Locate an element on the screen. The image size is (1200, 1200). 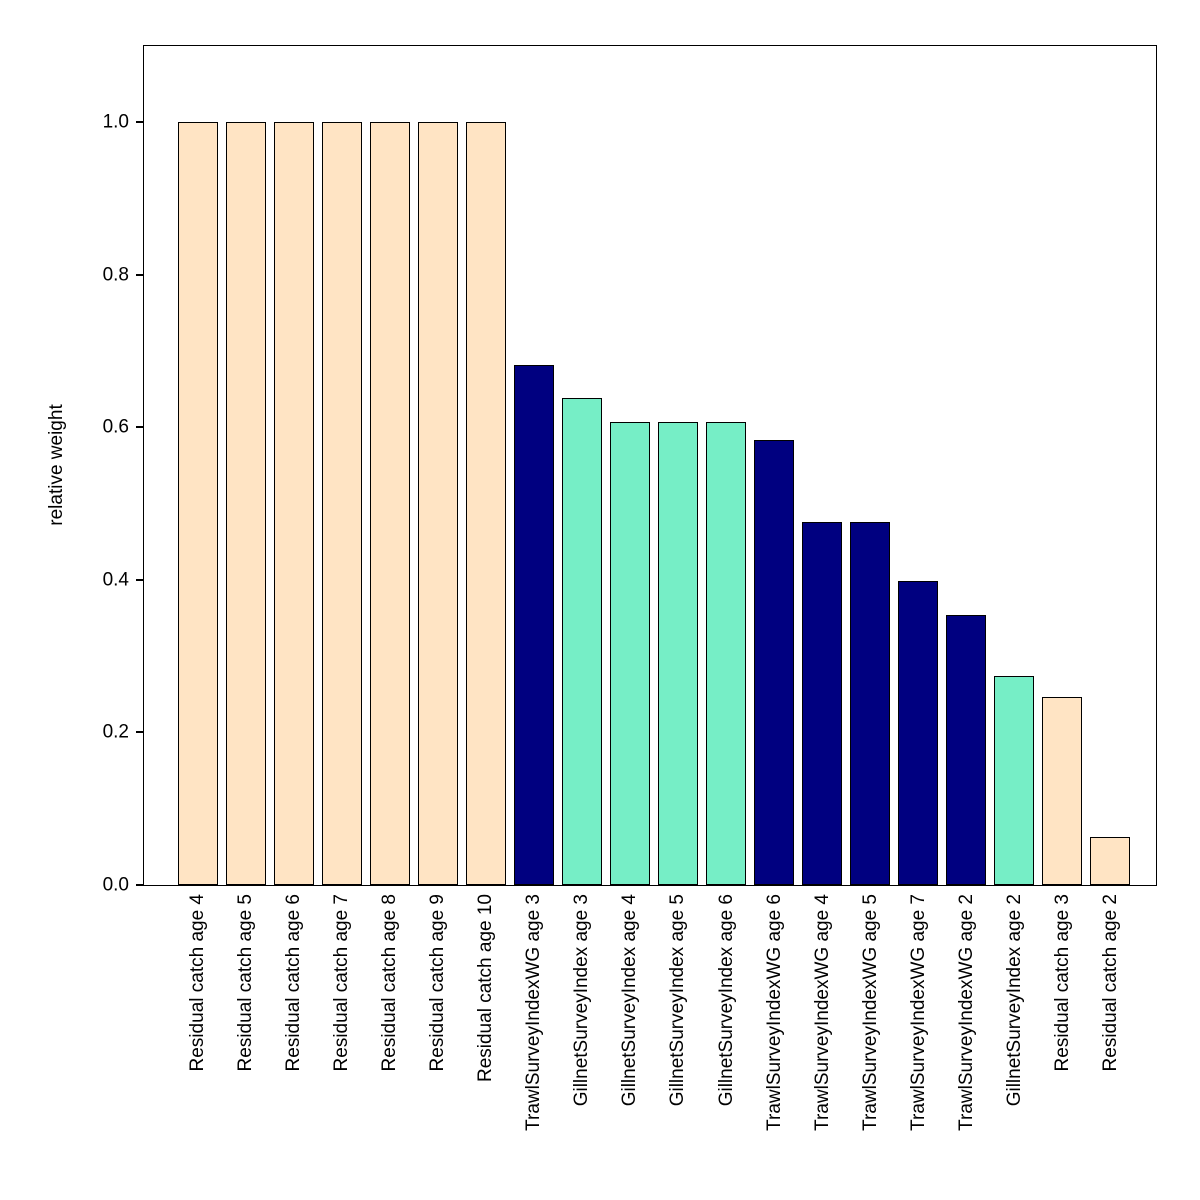
x-label-slot: TrawlSurveyIndexWG age 7 is located at coordinates (918, 1012).